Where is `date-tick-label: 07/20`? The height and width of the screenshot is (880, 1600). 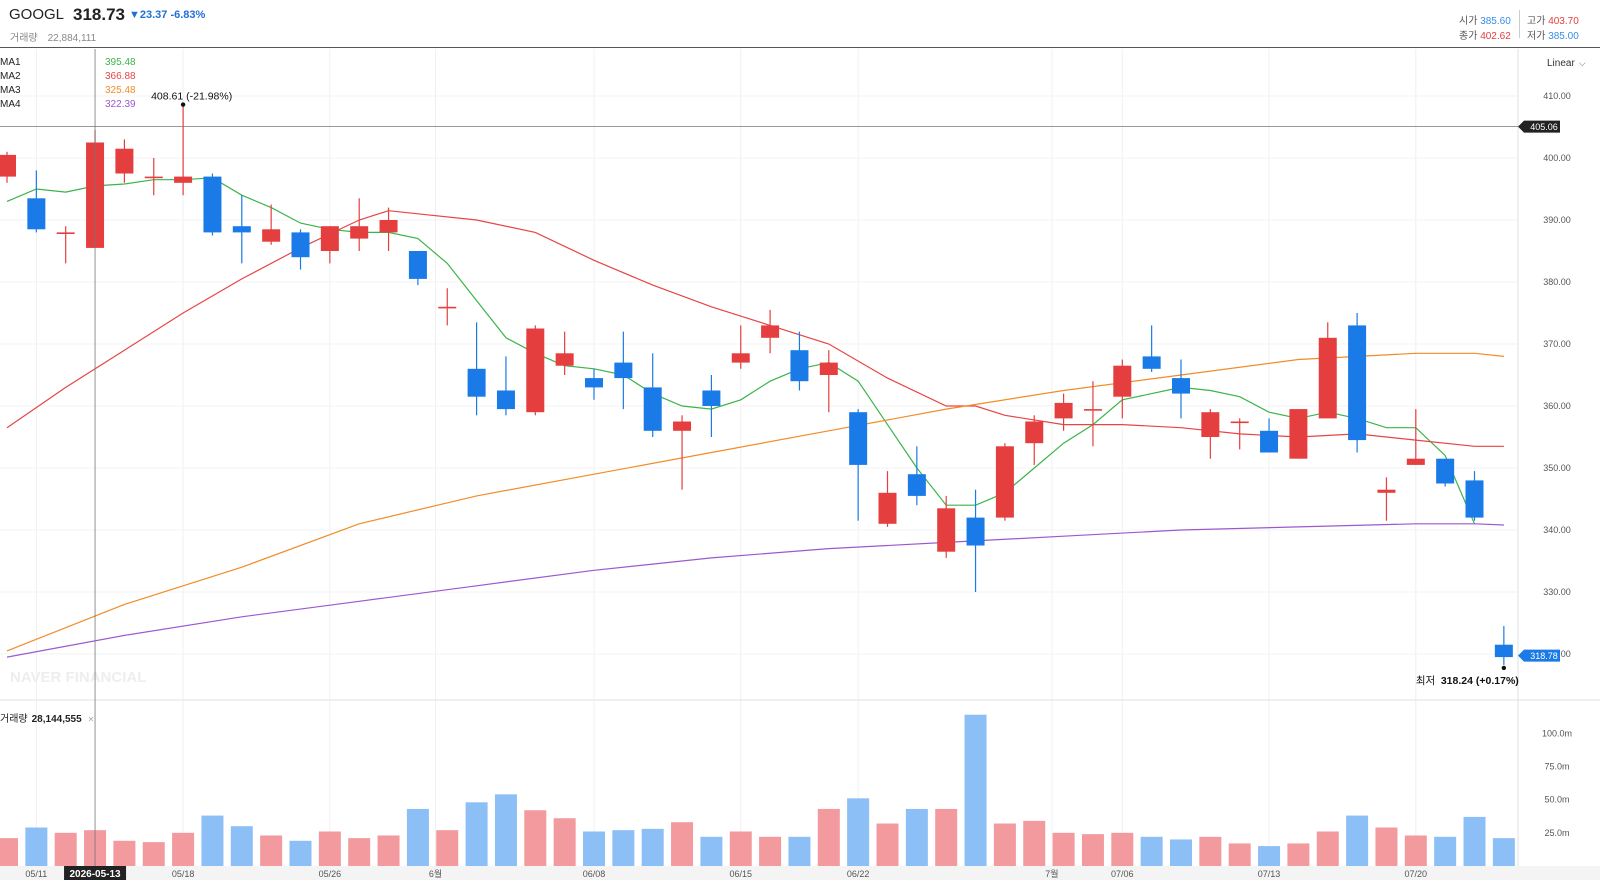 date-tick-label: 07/20 is located at coordinates (1416, 874).